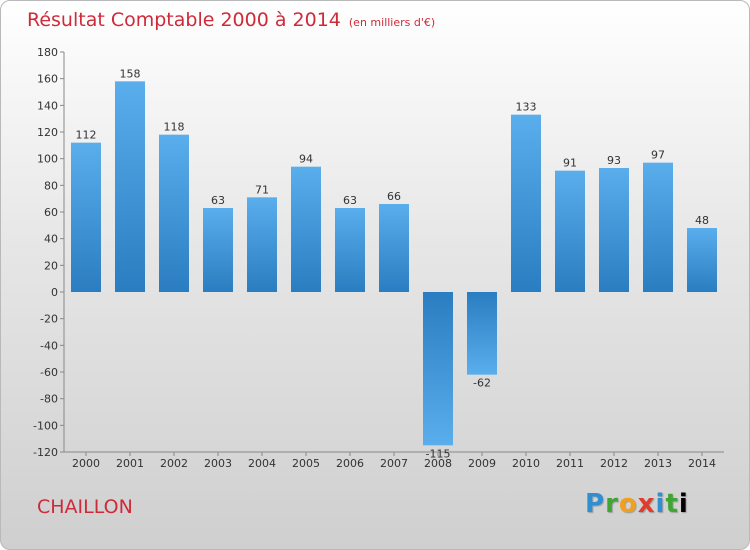 The image size is (750, 550). I want to click on x-tick-label: 2007, so click(394, 463).